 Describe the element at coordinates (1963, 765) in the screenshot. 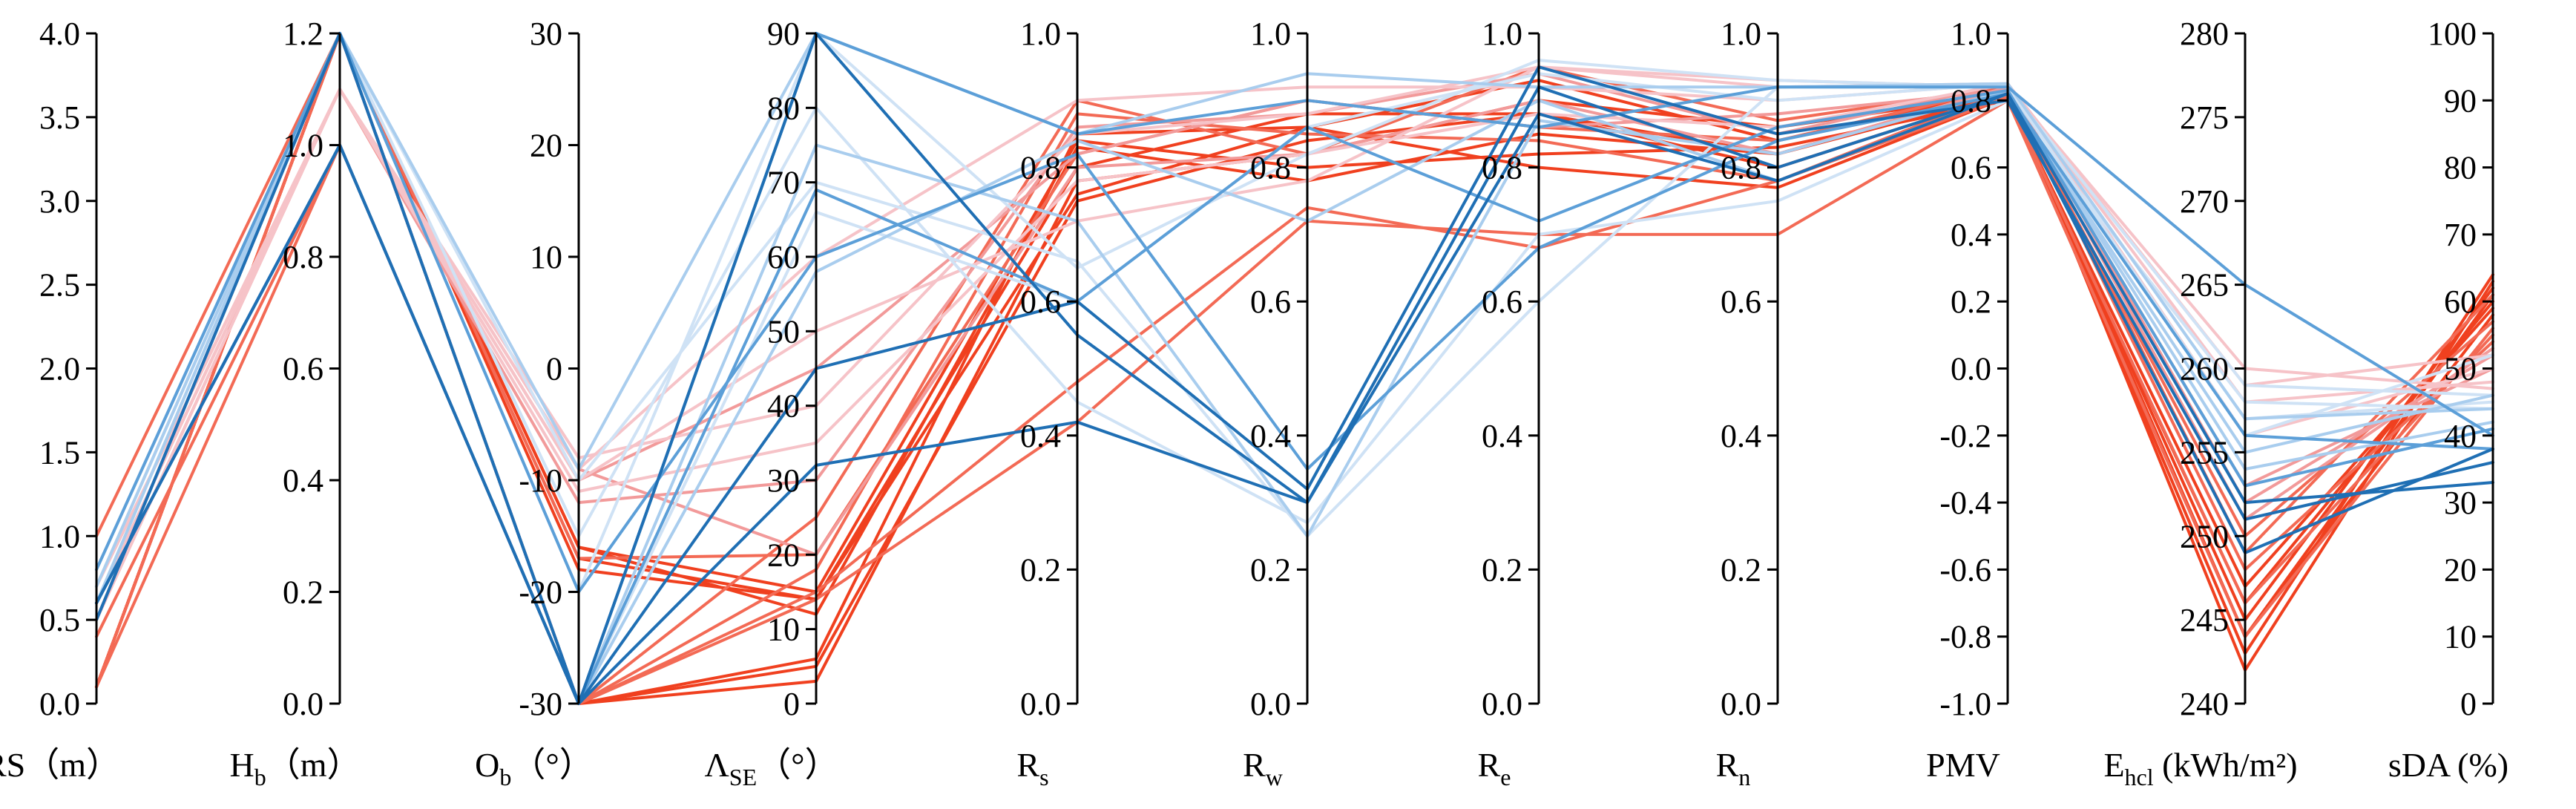

I see `axis-title: PMV` at that location.